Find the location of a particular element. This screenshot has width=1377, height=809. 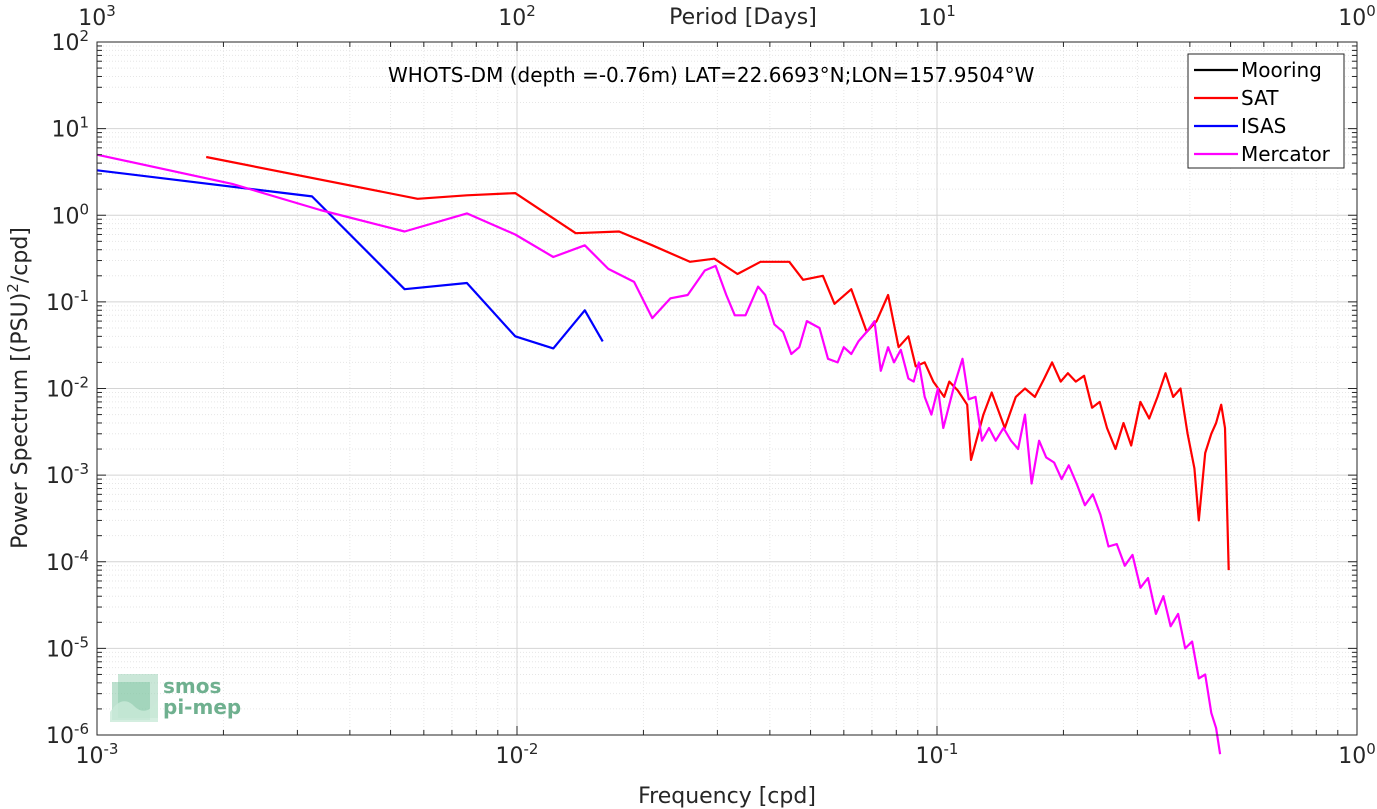

x-tick-label: 10⁻³ is located at coordinates (97, 754).